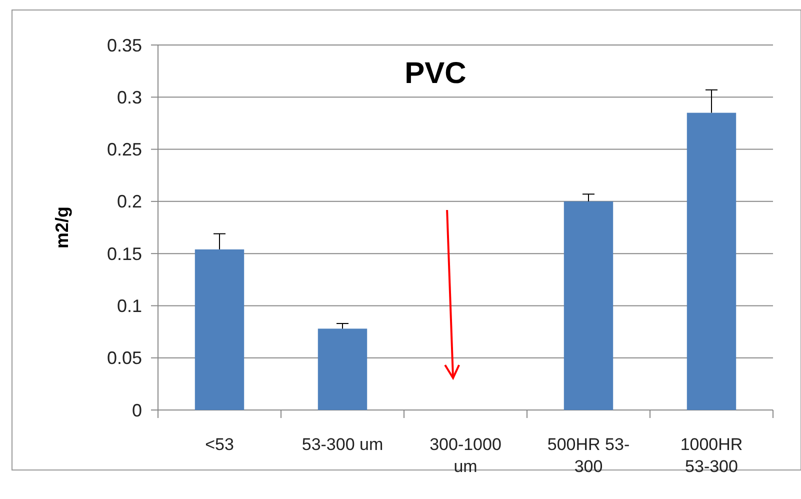  I want to click on x-tick-label: 1000HR 53-300, so click(711, 455).